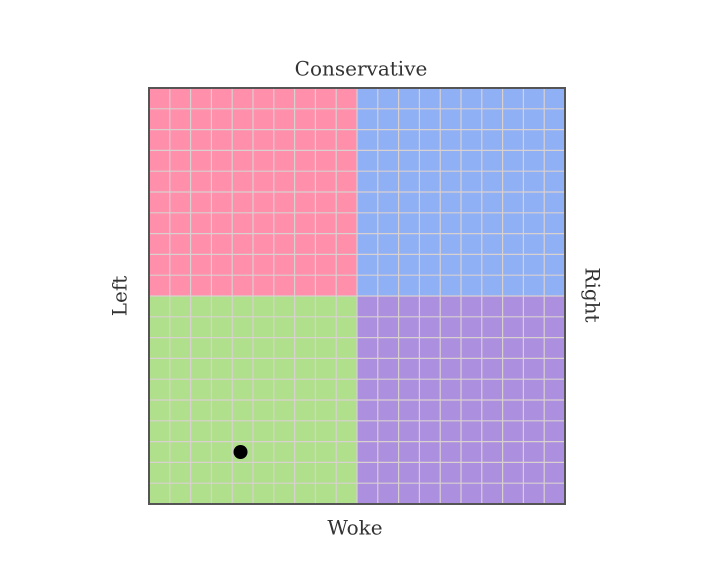  Describe the element at coordinates (593, 294) in the screenshot. I see `right-label: Right` at that location.